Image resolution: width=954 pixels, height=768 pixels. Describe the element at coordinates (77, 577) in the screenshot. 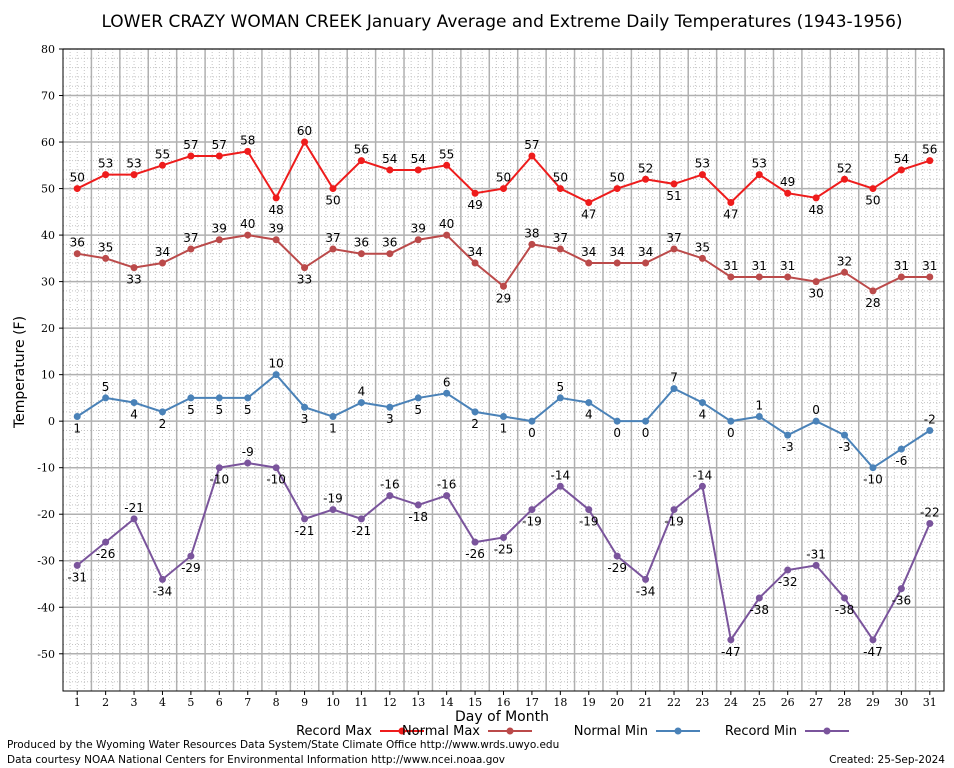

I see `record-min-data-label: -31` at that location.